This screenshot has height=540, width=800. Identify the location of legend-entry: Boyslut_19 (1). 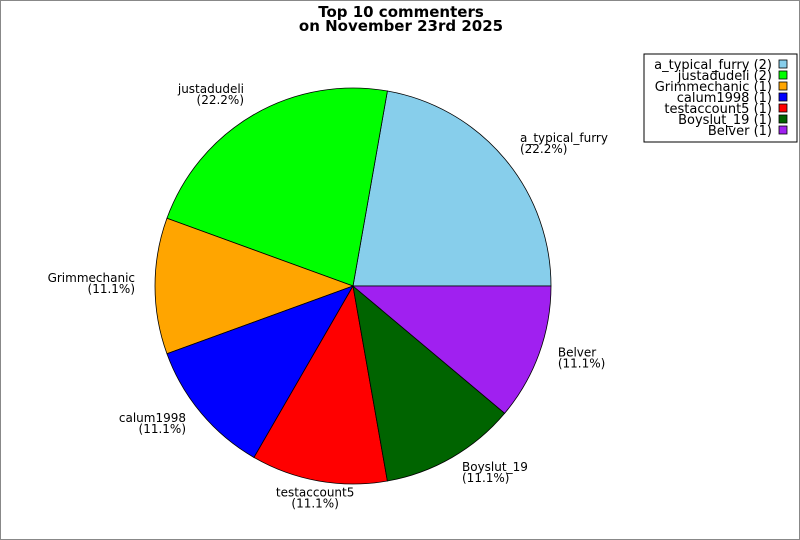
(725, 120).